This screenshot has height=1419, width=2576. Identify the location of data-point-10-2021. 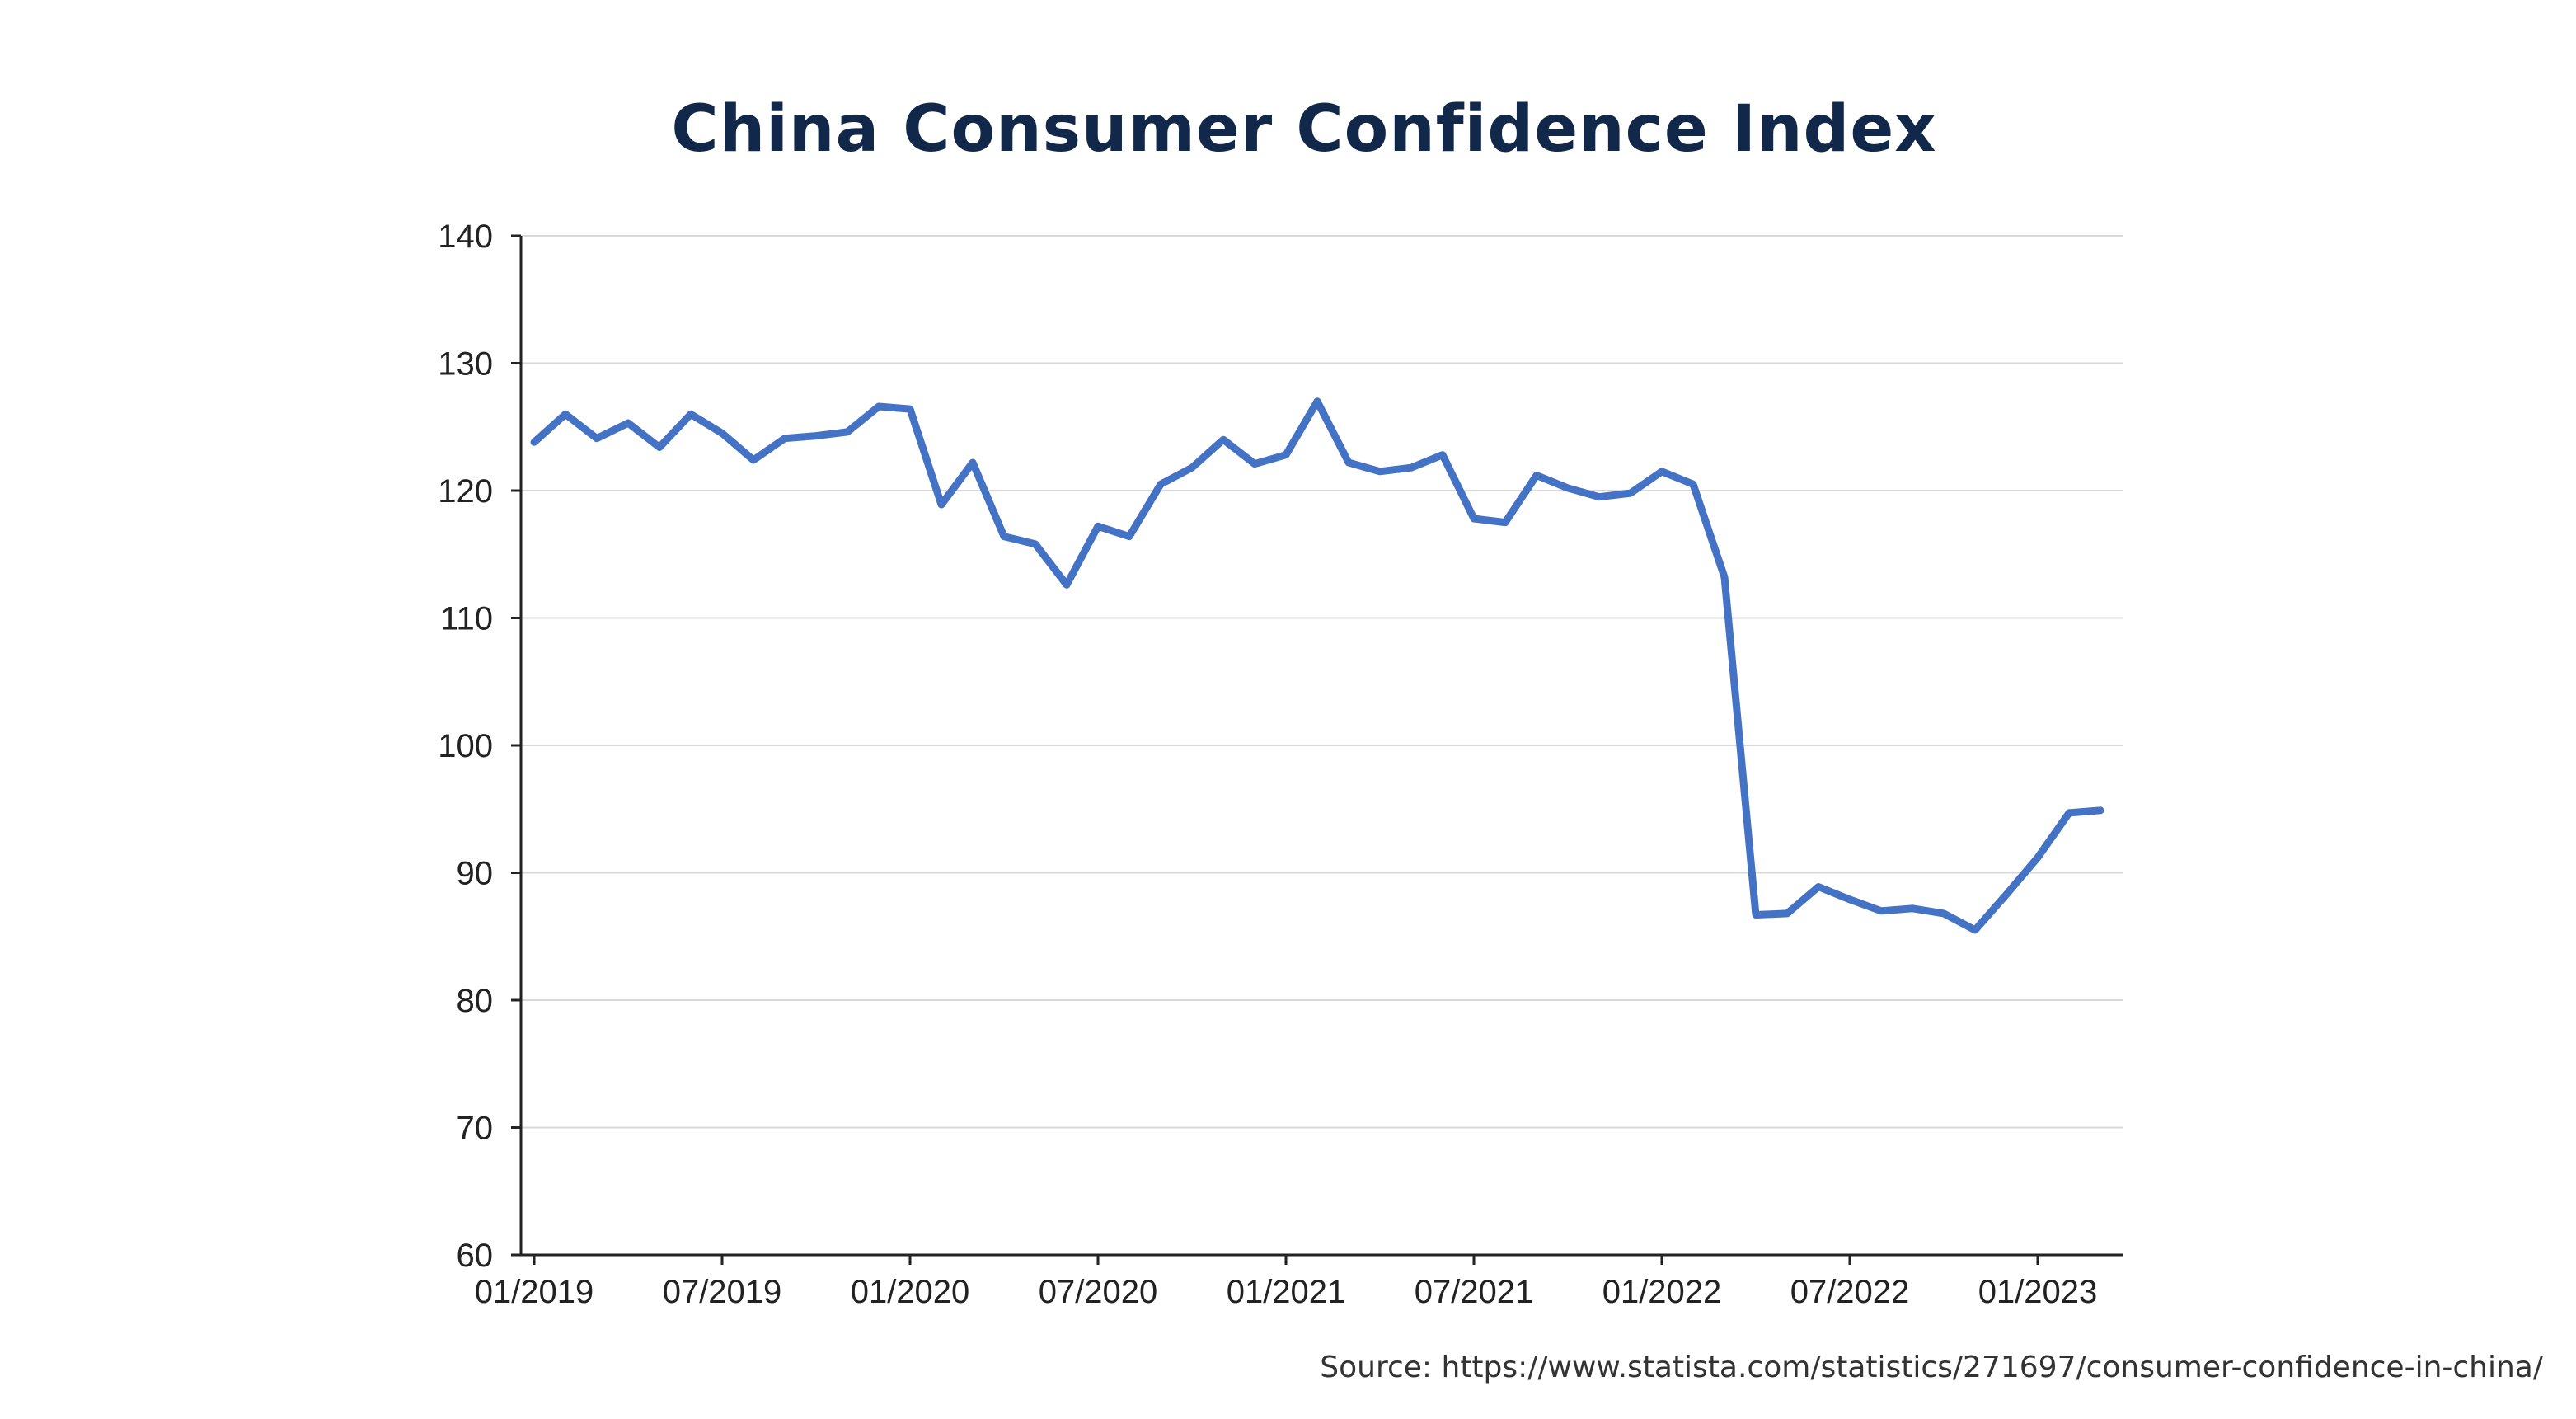
(1568, 488).